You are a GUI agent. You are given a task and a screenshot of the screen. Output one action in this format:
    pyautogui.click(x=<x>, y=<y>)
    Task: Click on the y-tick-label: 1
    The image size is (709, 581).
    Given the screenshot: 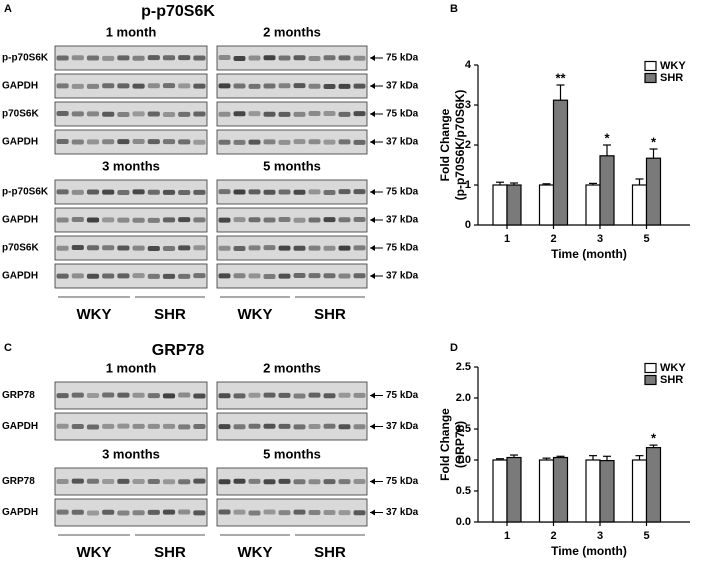 What is the action you would take?
    pyautogui.click(x=468, y=185)
    